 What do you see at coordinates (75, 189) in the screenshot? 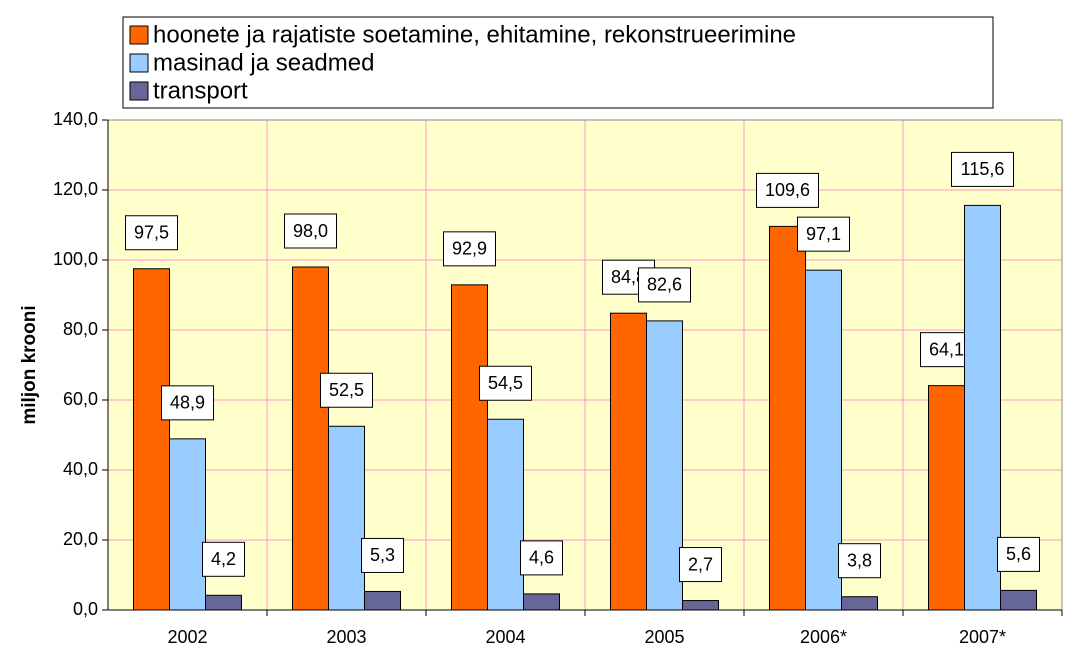
I see `y-tick-label: 120,0` at bounding box center [75, 189].